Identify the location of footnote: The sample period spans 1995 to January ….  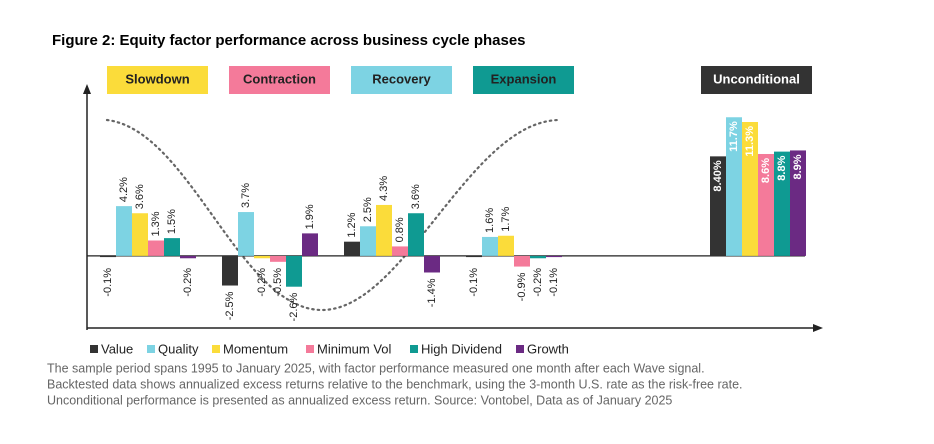
(376, 368).